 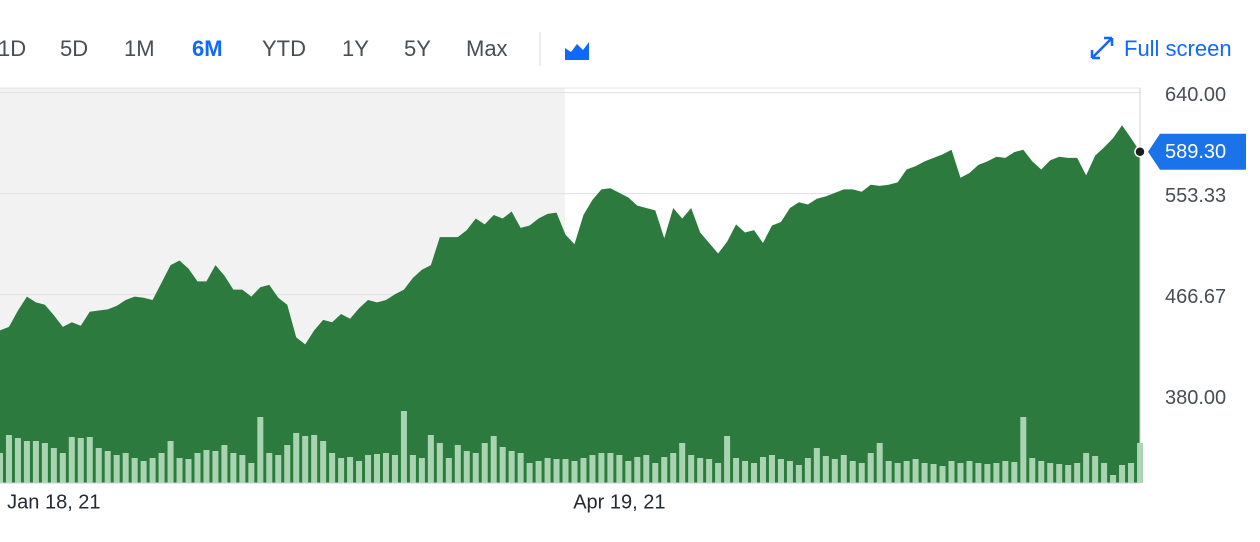 I want to click on range-button: YTD, so click(x=284, y=48).